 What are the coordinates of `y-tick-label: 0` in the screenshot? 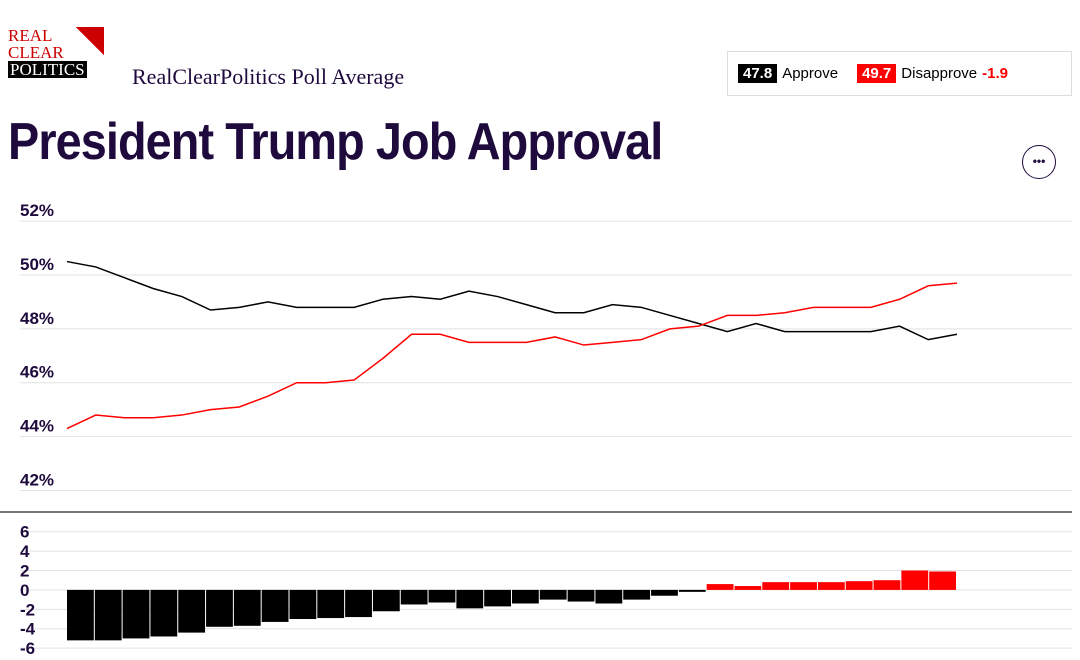 It's located at (24, 590).